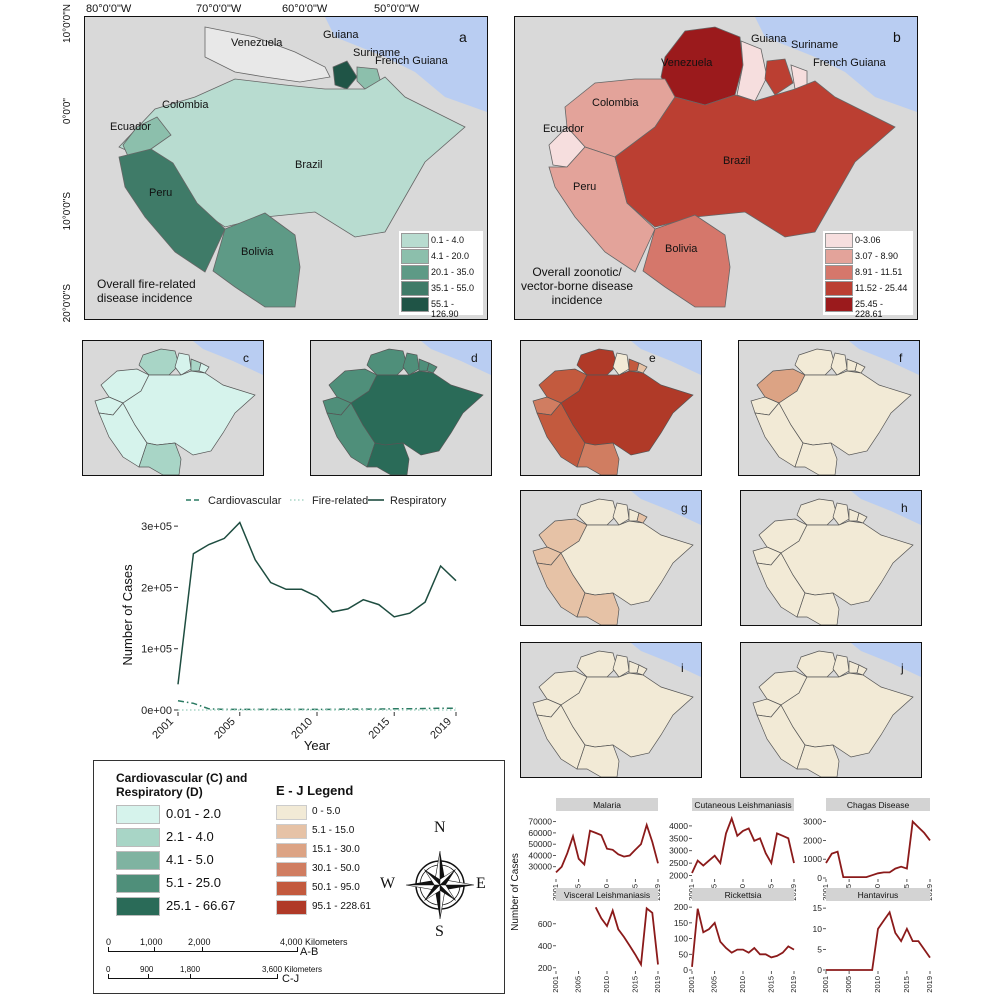 The image size is (1000, 1000). I want to click on y-tick-label: 3500, so click(678, 838).